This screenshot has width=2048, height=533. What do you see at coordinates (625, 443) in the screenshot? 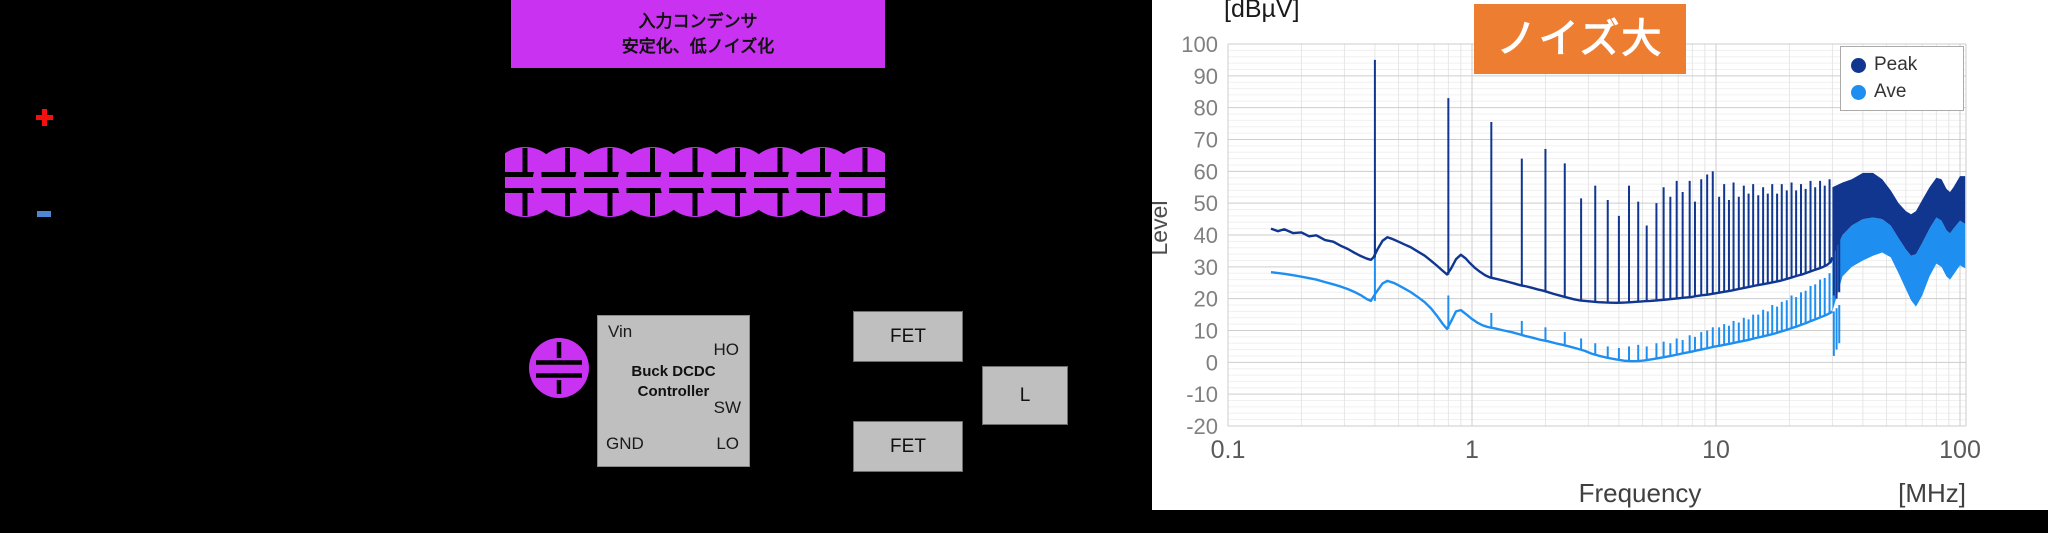
I see `pin-gnd: GND` at bounding box center [625, 443].